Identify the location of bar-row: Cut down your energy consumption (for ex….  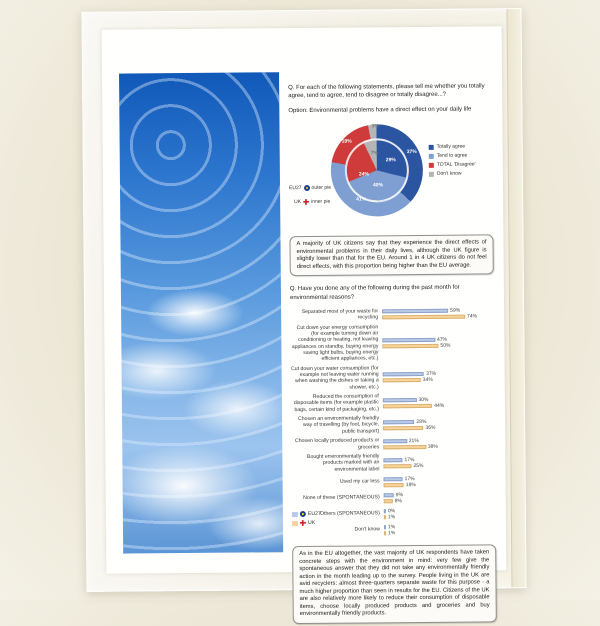
(392, 343).